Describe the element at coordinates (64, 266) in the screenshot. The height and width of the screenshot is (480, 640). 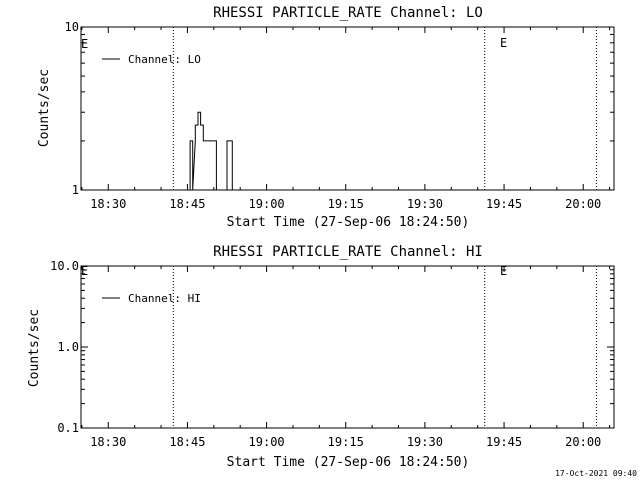
I see `y-tick-label: 10.0` at that location.